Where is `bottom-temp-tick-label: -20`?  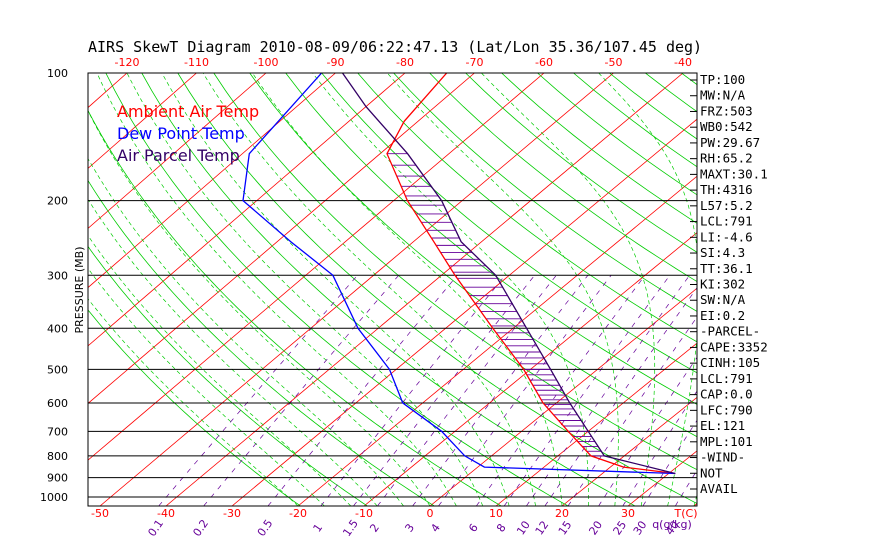 bottom-temp-tick-label: -20 is located at coordinates (298, 513).